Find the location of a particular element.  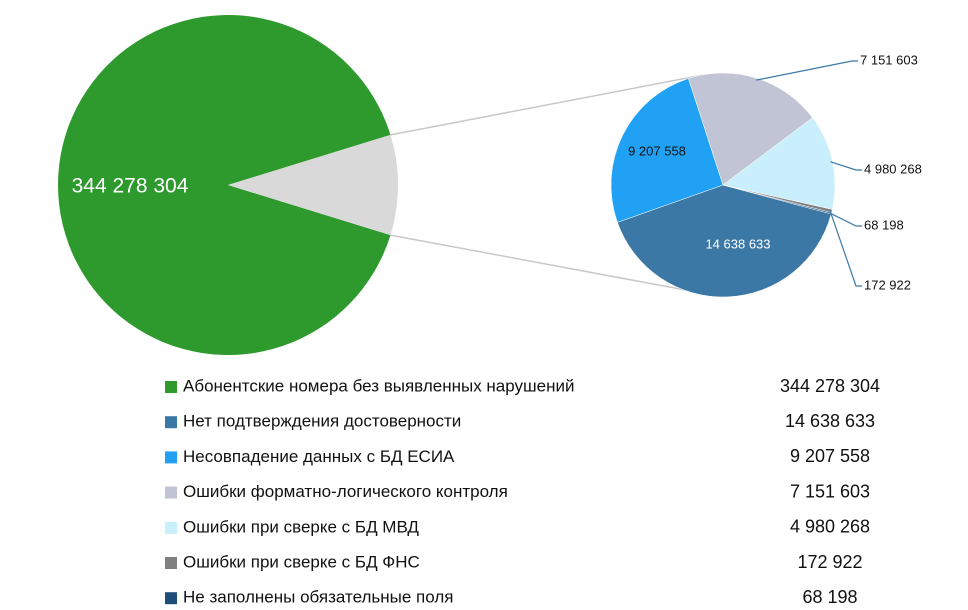

legend-value: 7 151 603 is located at coordinates (830, 491).